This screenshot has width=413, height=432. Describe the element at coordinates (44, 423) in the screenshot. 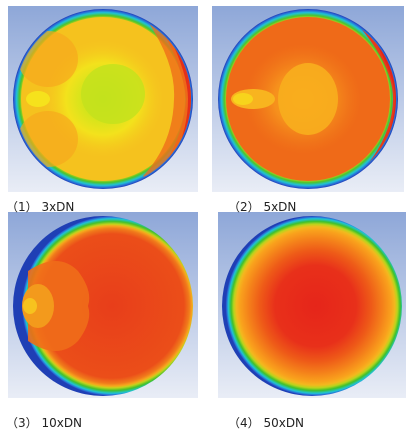

I see `caption-panel-3: （3） 10xDN` at that location.